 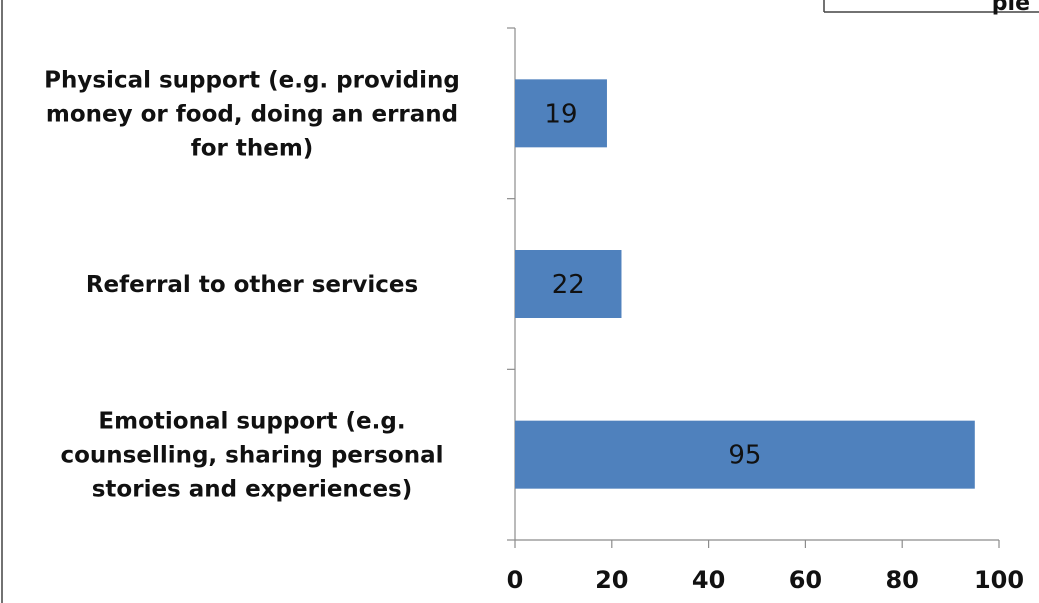 I want to click on x-tick-label: 60, so click(x=805, y=580).